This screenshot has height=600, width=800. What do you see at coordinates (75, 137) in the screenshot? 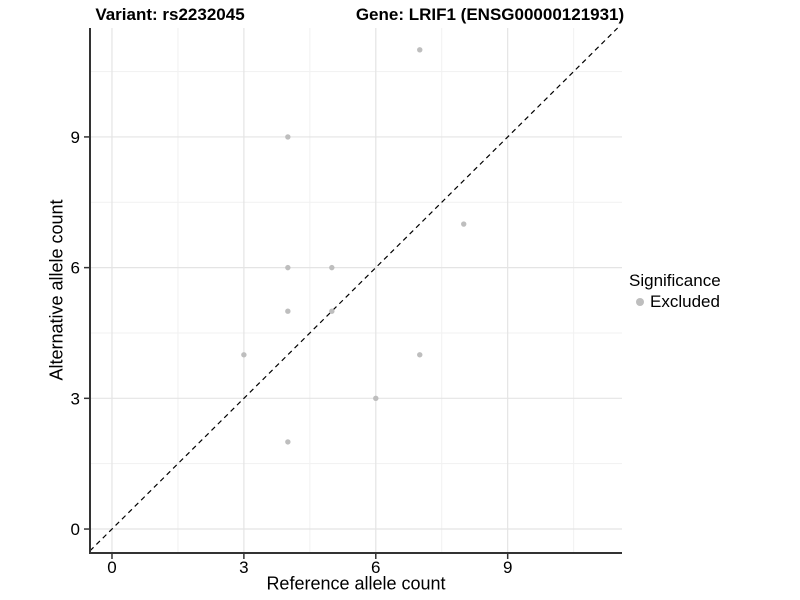
I see `y-tick-label: 9` at bounding box center [75, 137].